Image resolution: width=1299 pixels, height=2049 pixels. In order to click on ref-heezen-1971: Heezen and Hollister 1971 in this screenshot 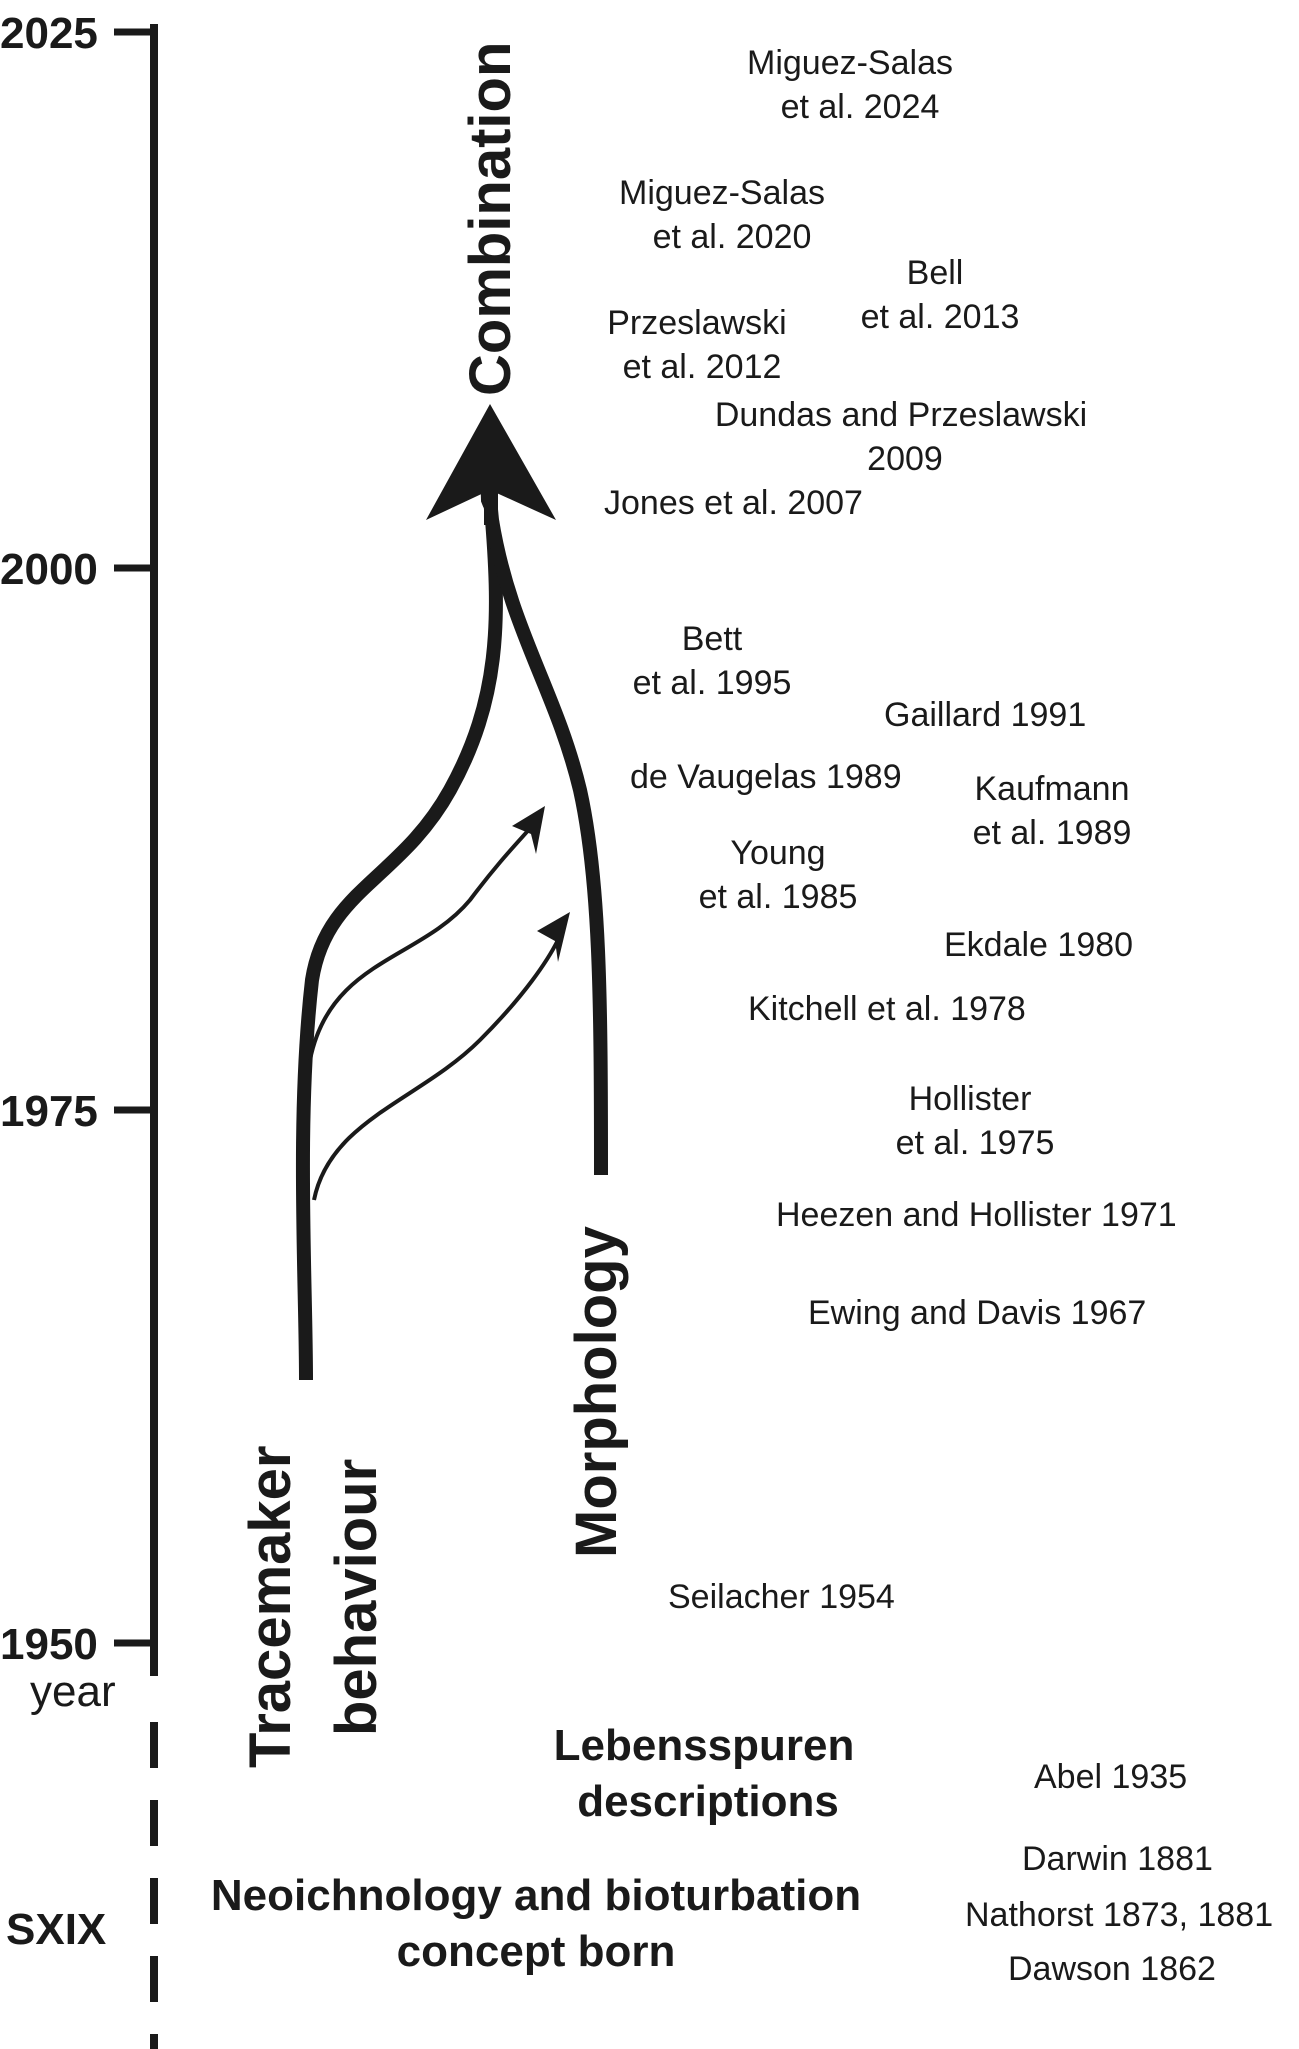, I will do `click(976, 1215)`.